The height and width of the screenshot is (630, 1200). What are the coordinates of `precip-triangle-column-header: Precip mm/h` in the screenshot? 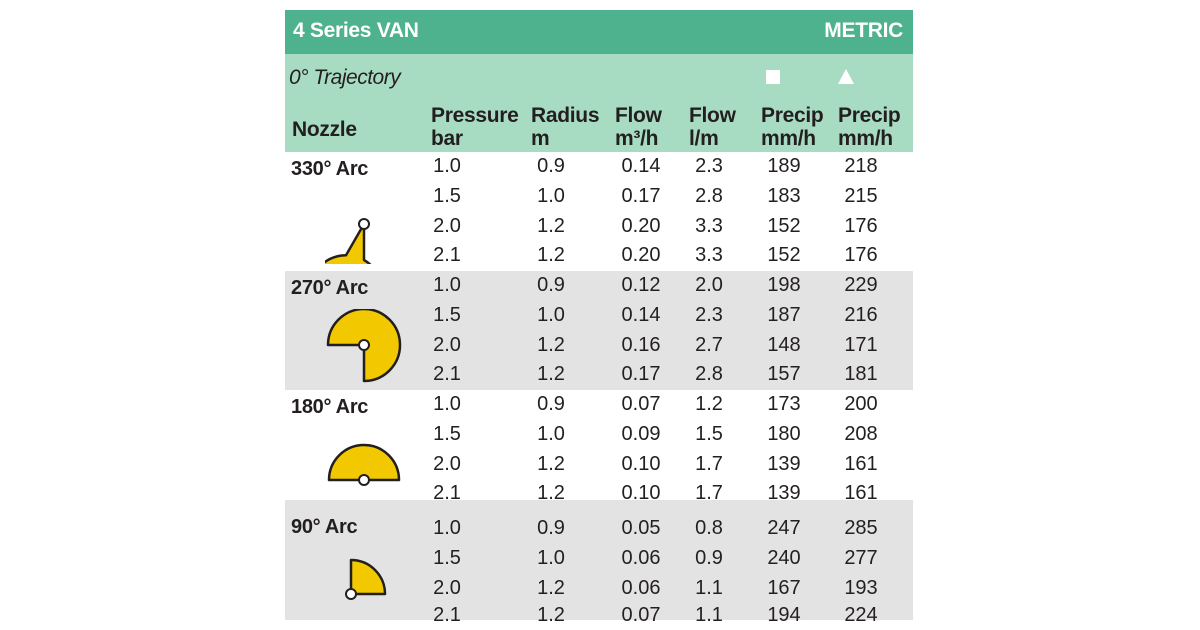 It's located at (869, 127).